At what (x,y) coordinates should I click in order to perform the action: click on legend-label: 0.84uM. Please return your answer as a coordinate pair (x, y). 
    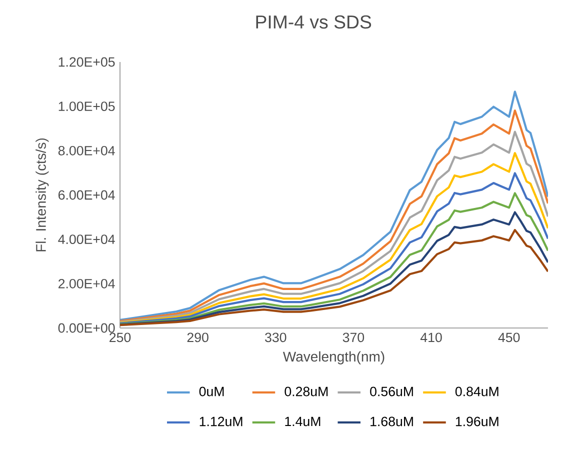
    Looking at the image, I should click on (476, 391).